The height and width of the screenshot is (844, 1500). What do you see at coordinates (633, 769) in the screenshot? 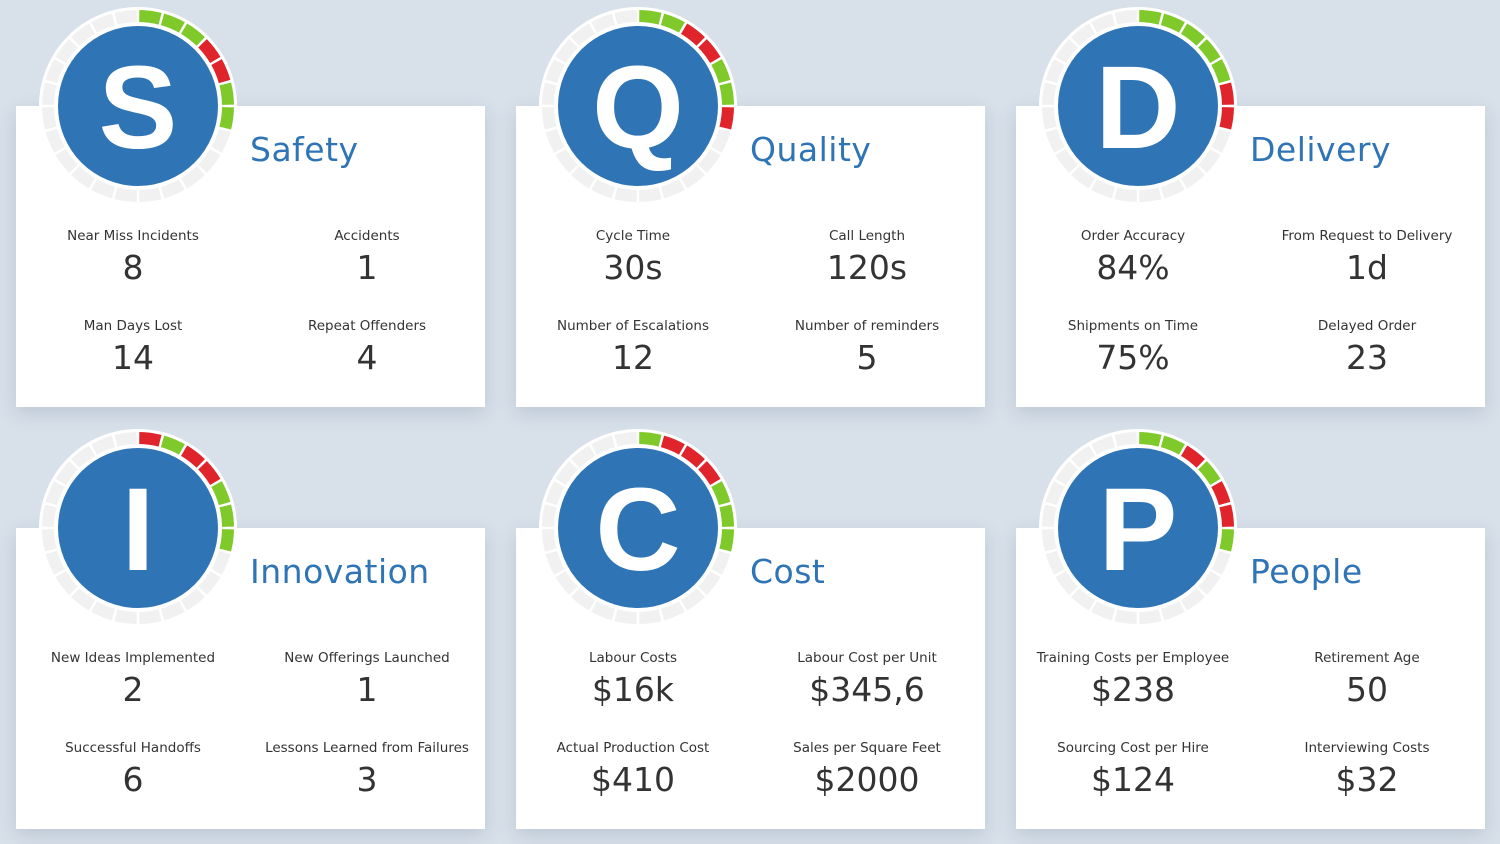
I see `metric: Actual Production Cost $410` at bounding box center [633, 769].